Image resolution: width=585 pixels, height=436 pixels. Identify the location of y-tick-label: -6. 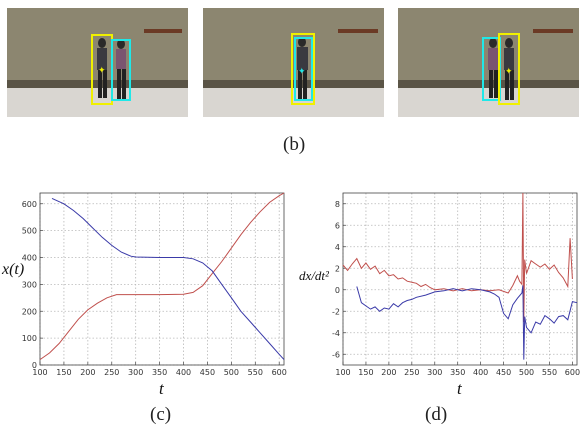
(336, 354).